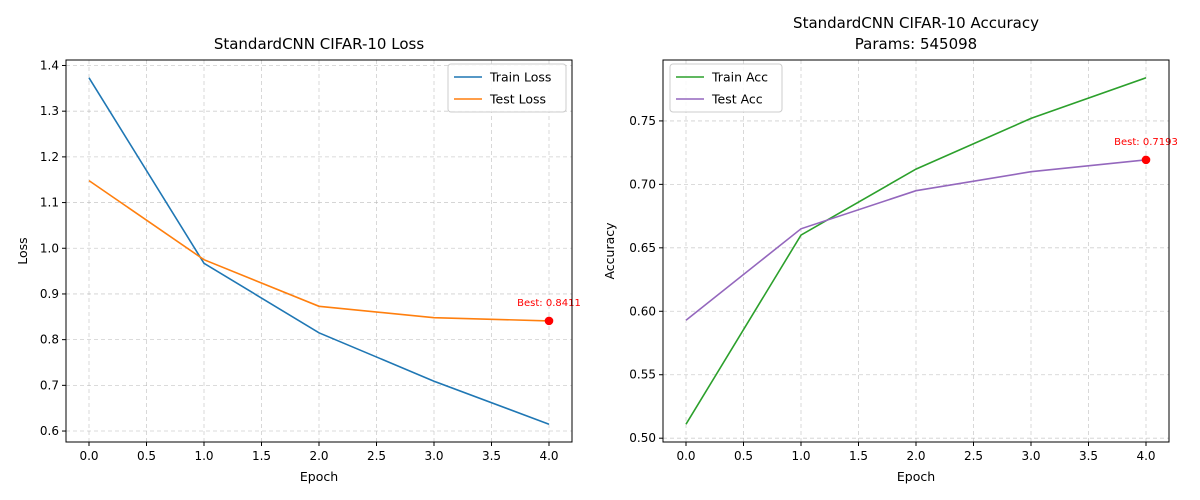  What do you see at coordinates (49, 385) in the screenshot?
I see `y-tick-label: 0.7` at bounding box center [49, 385].